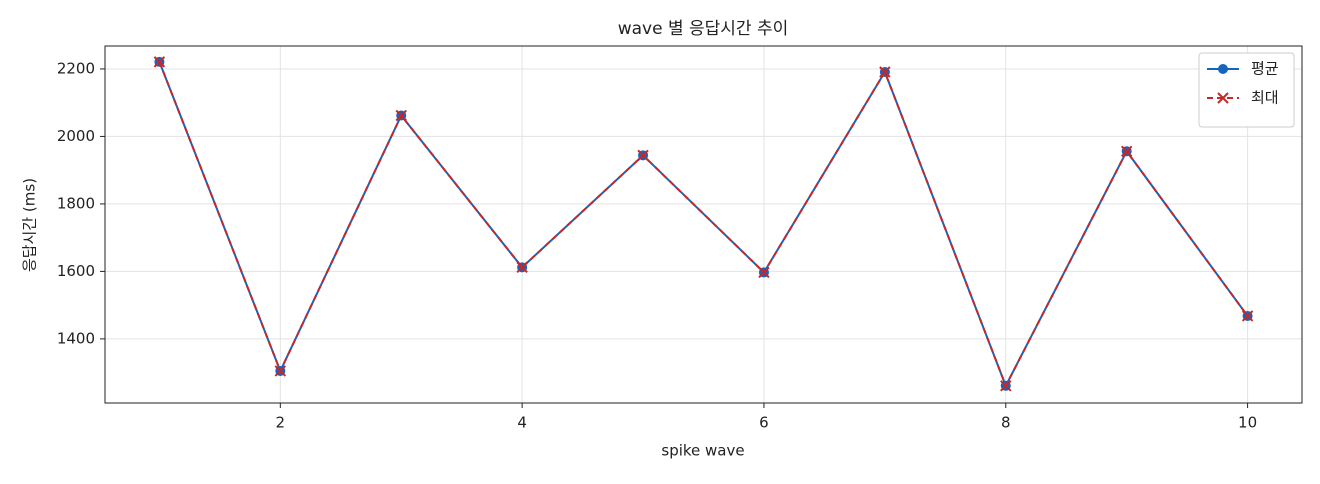  What do you see at coordinates (76, 136) in the screenshot?
I see `y-tick-label: 2000` at bounding box center [76, 136].